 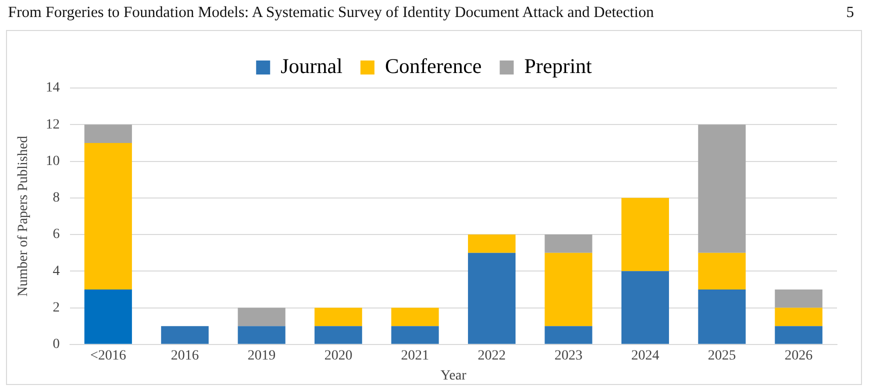 What do you see at coordinates (645, 356) in the screenshot?
I see `x-tick-label: 2024` at bounding box center [645, 356].